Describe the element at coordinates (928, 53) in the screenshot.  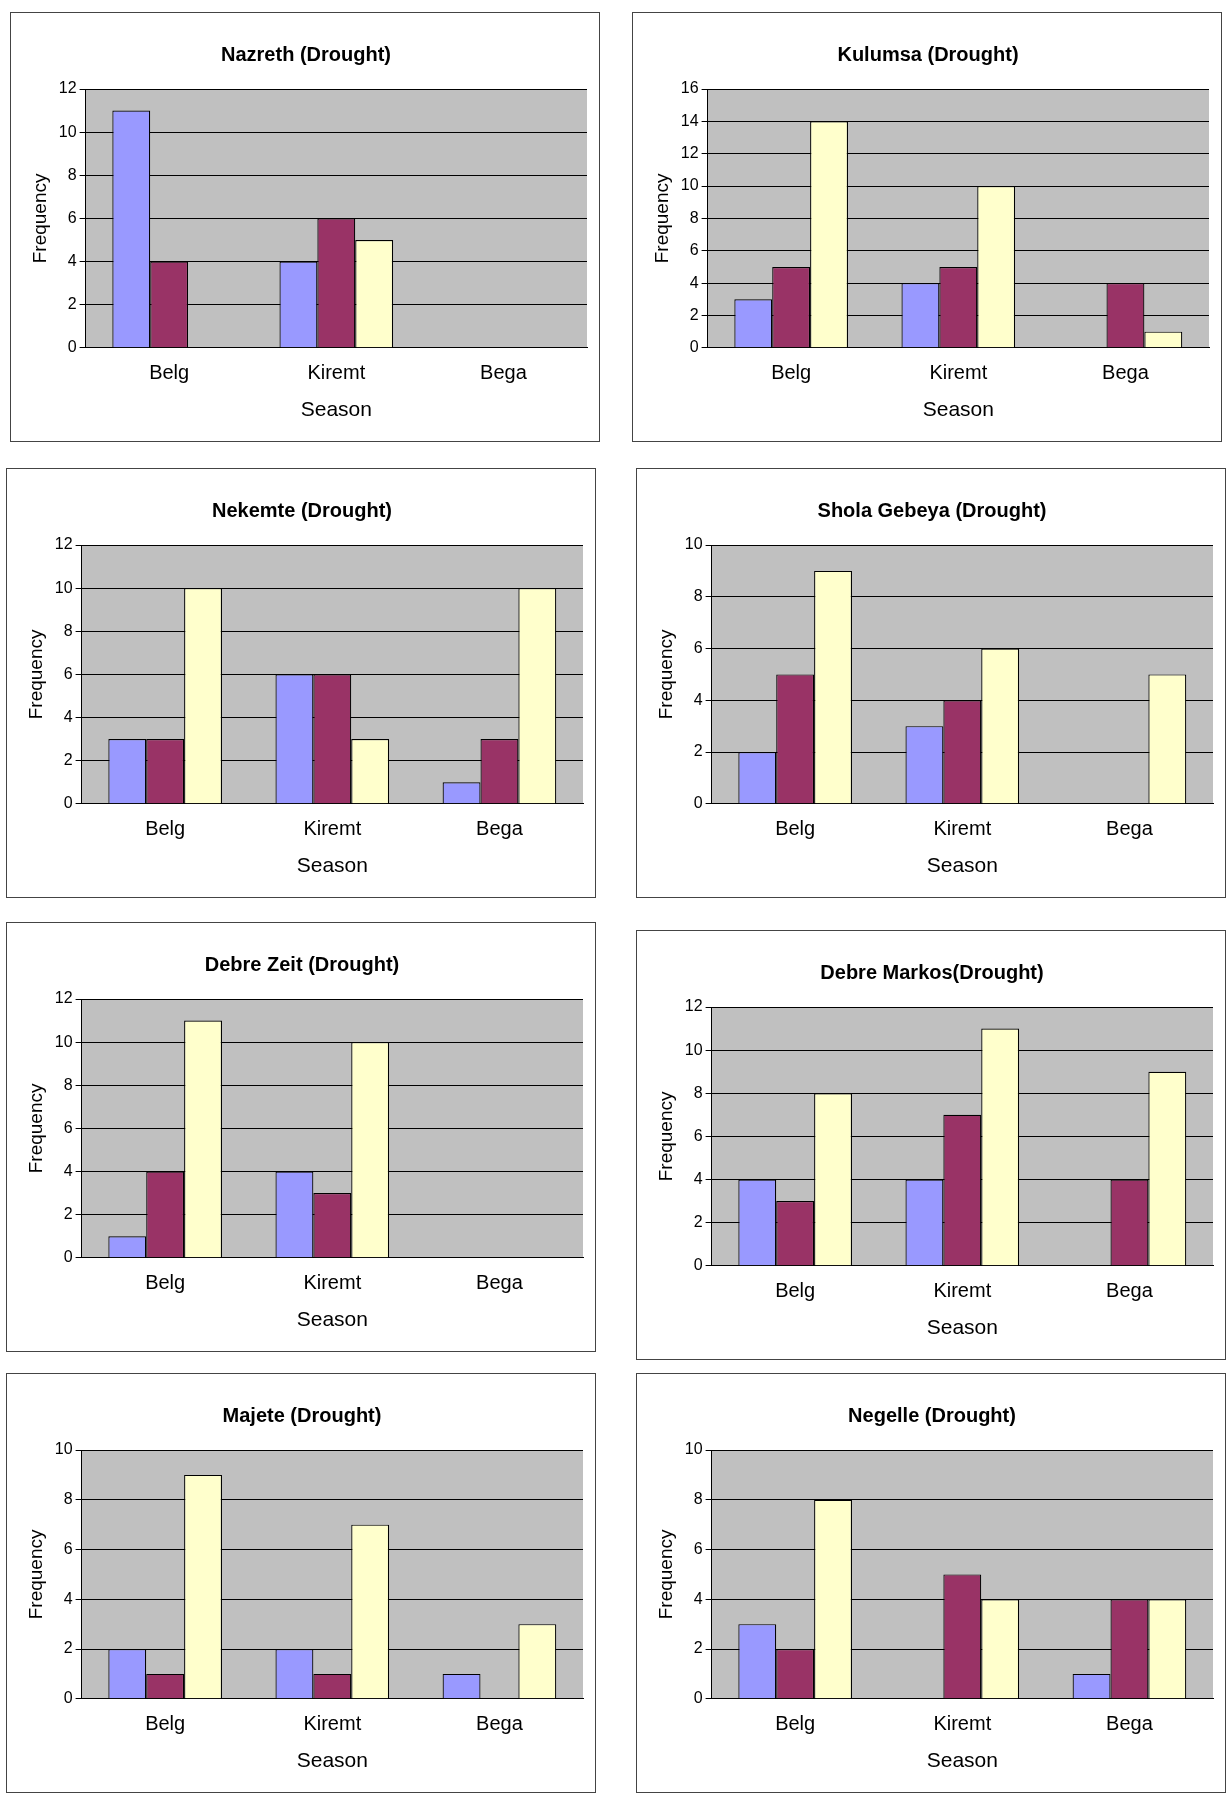
I see `chart-title: Kulumsa (Drought)` at that location.